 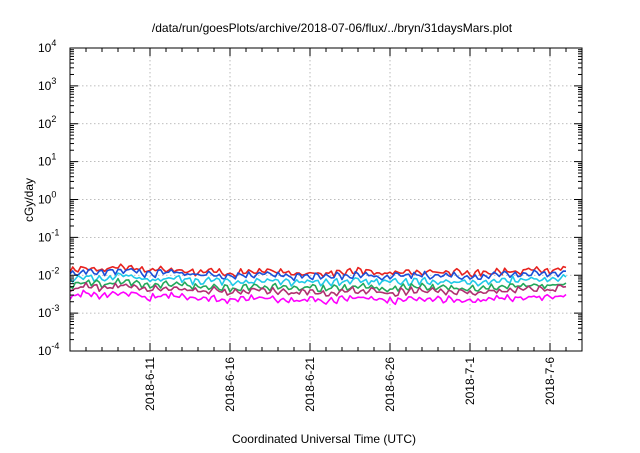 What do you see at coordinates (470, 381) in the screenshot?
I see `x-tick-label: 2018-7-1` at bounding box center [470, 381].